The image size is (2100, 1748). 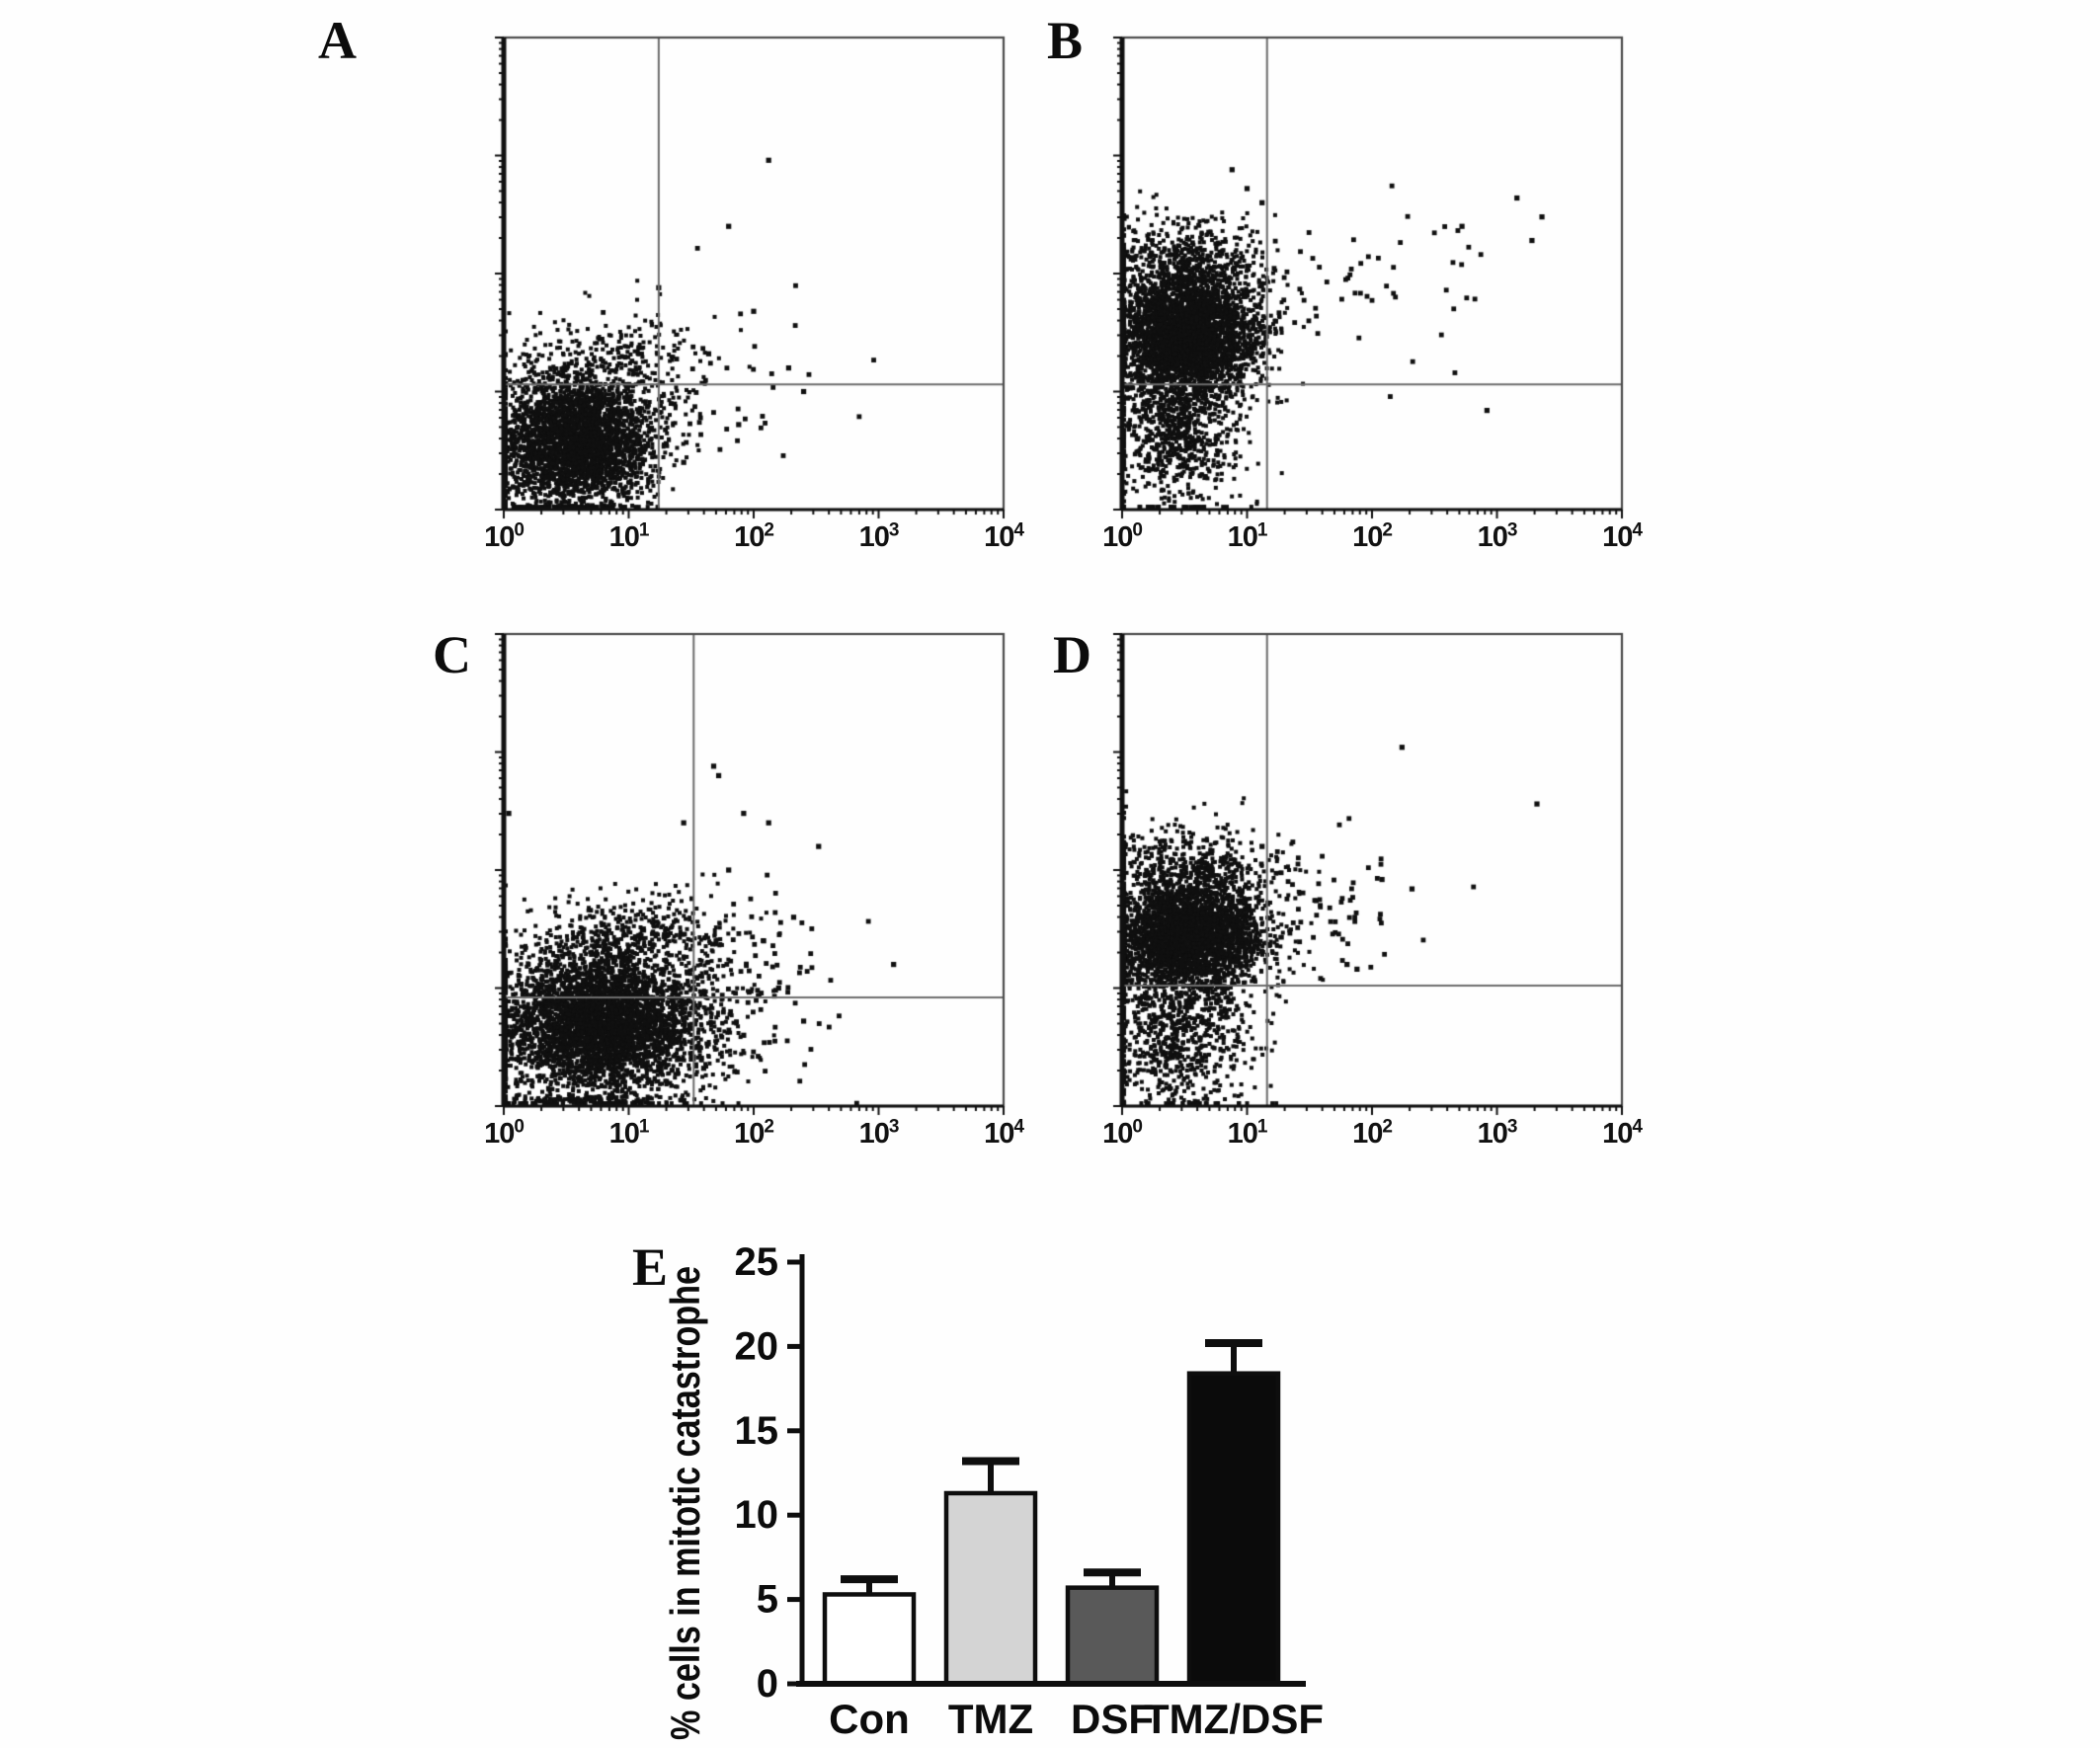 I want to click on panel-label-d: D, so click(x=1072, y=654).